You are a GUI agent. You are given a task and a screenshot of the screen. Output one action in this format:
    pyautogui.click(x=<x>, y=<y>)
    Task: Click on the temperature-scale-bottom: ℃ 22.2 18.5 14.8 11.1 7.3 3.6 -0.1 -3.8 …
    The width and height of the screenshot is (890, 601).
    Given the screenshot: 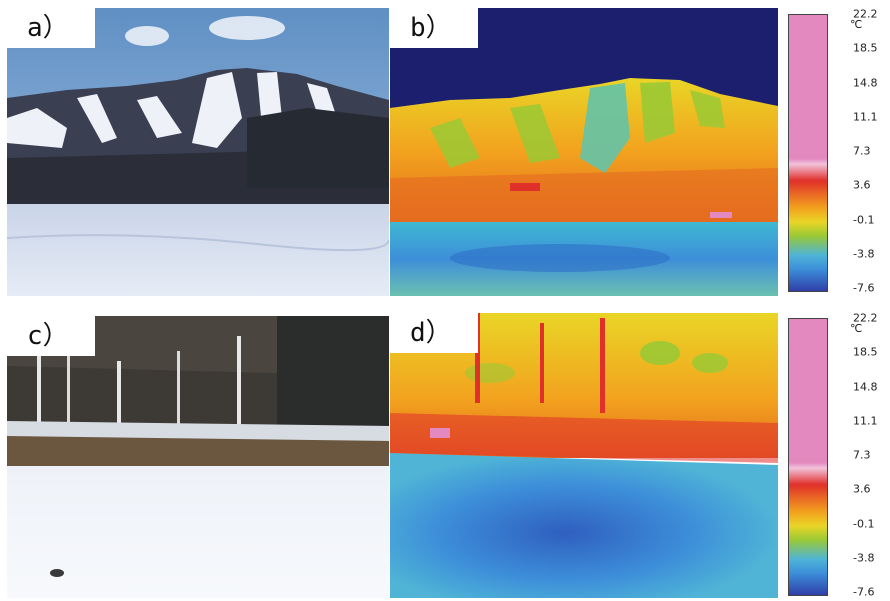 What is the action you would take?
    pyautogui.click(x=838, y=455)
    